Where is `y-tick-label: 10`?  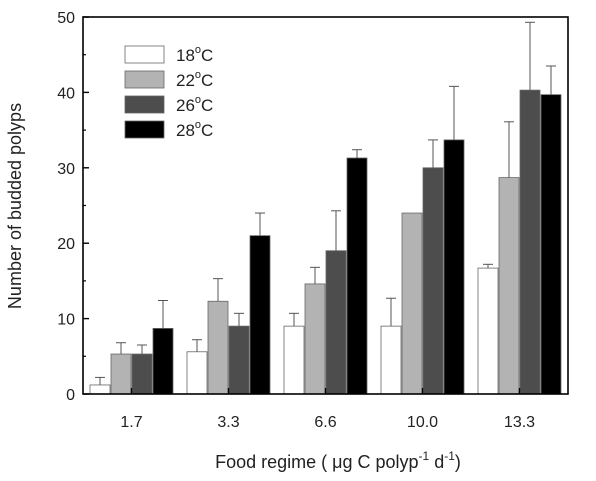 y-tick-label: 10 is located at coordinates (66, 320).